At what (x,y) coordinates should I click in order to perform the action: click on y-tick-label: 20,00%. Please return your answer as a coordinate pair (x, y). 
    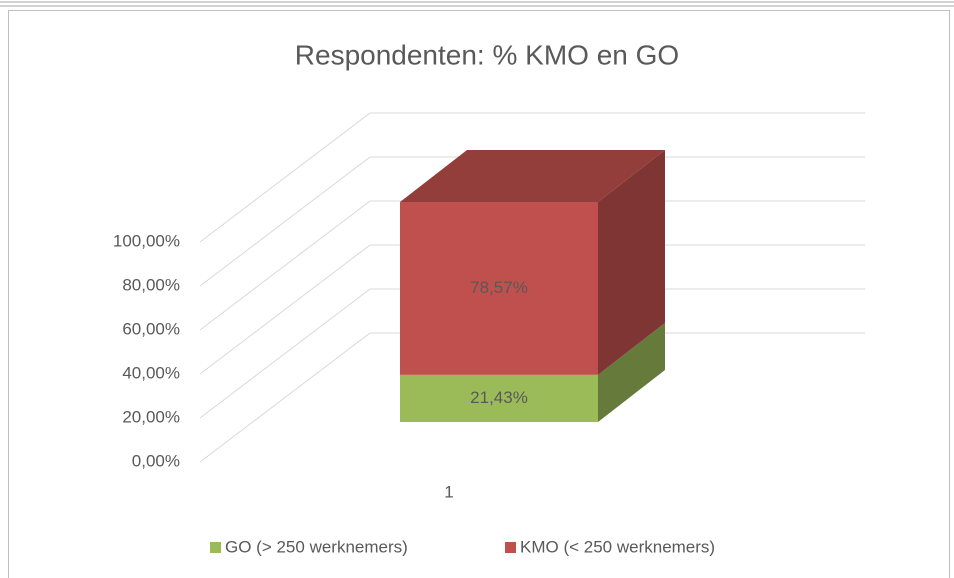
    Looking at the image, I should click on (151, 416).